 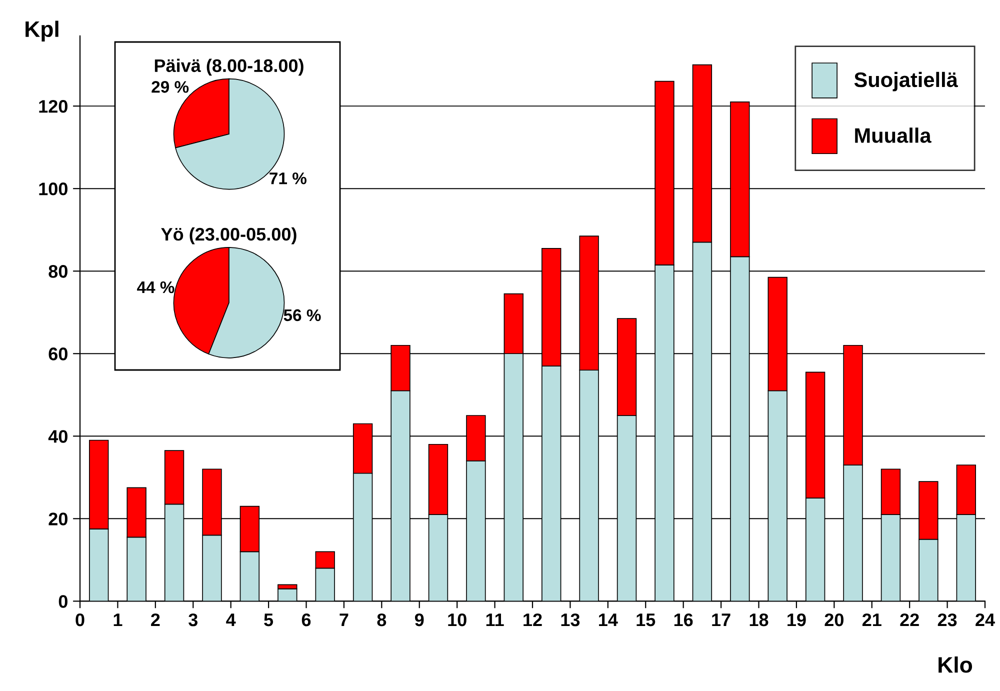 What do you see at coordinates (58, 271) in the screenshot?
I see `y-tick-label: 80` at bounding box center [58, 271].